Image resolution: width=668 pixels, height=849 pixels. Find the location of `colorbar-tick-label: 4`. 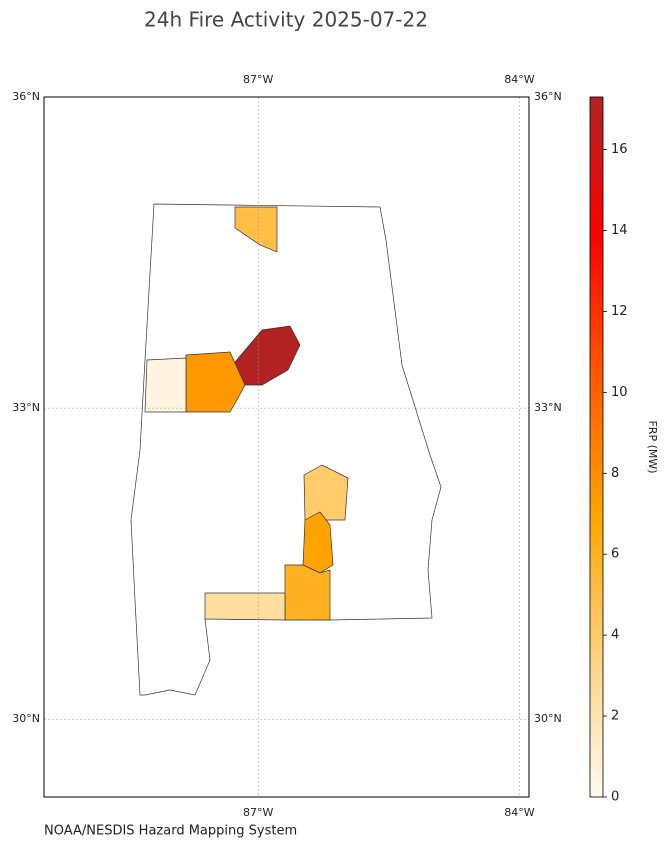

colorbar-tick-label: 4 is located at coordinates (615, 635).